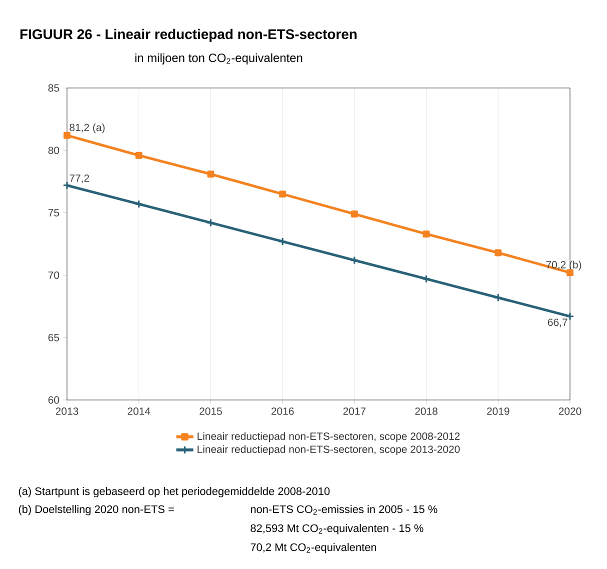 This screenshot has height=569, width=607. Describe the element at coordinates (313, 548) in the screenshot. I see `text: 70,2 Mt CO$_{2}$-equivalenten` at that location.